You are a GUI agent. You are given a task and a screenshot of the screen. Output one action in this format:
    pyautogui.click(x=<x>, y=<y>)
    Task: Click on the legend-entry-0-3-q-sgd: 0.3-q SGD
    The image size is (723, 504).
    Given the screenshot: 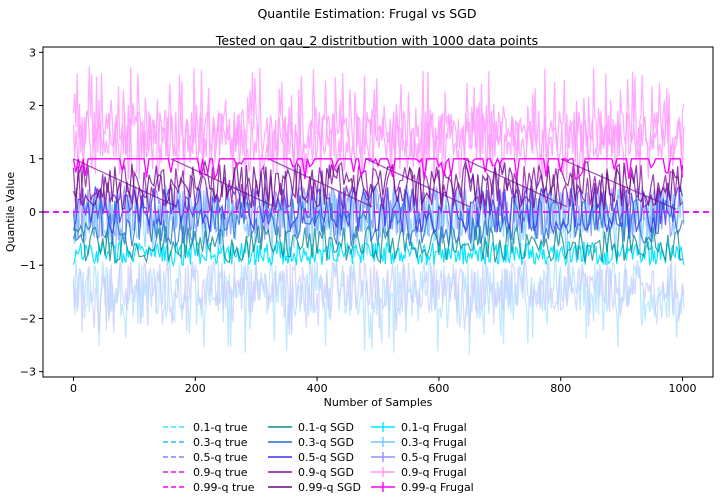 What is the action you would take?
    pyautogui.click(x=311, y=442)
    